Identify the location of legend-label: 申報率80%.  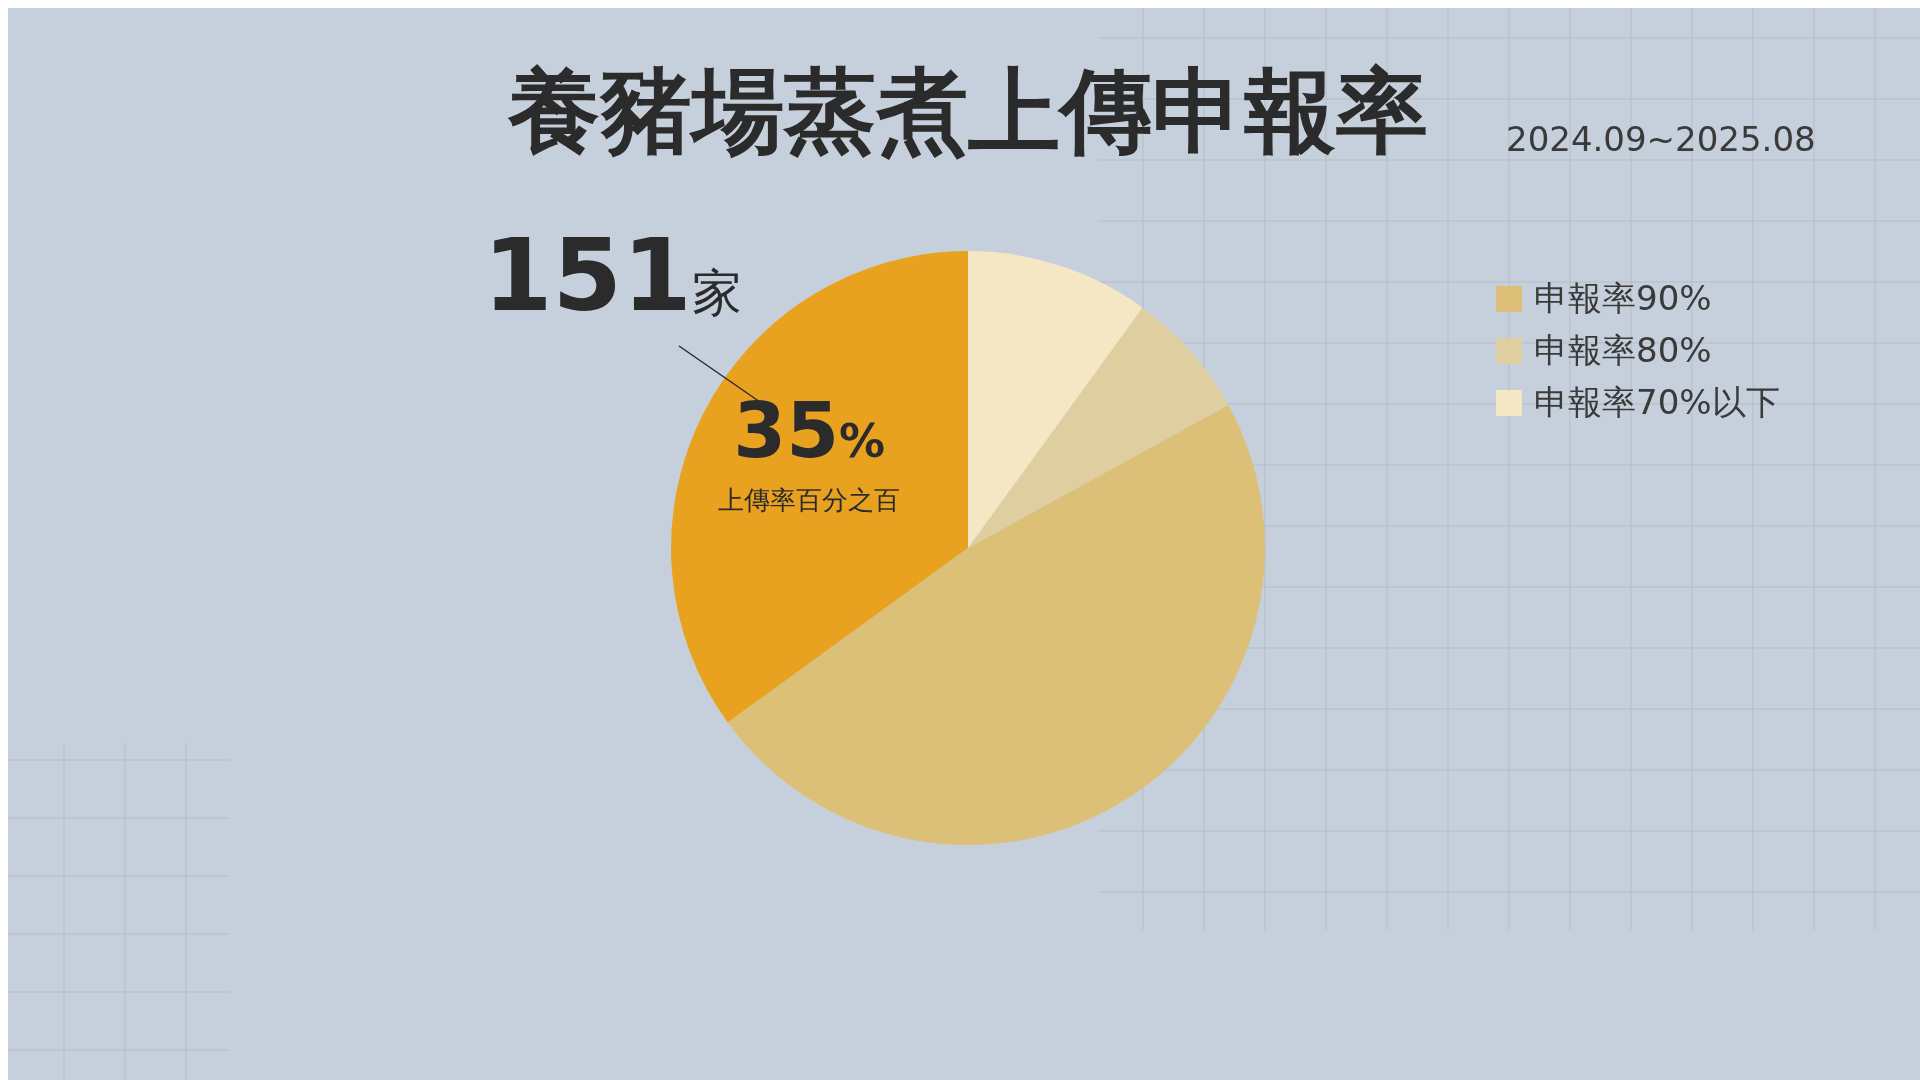
(1623, 350).